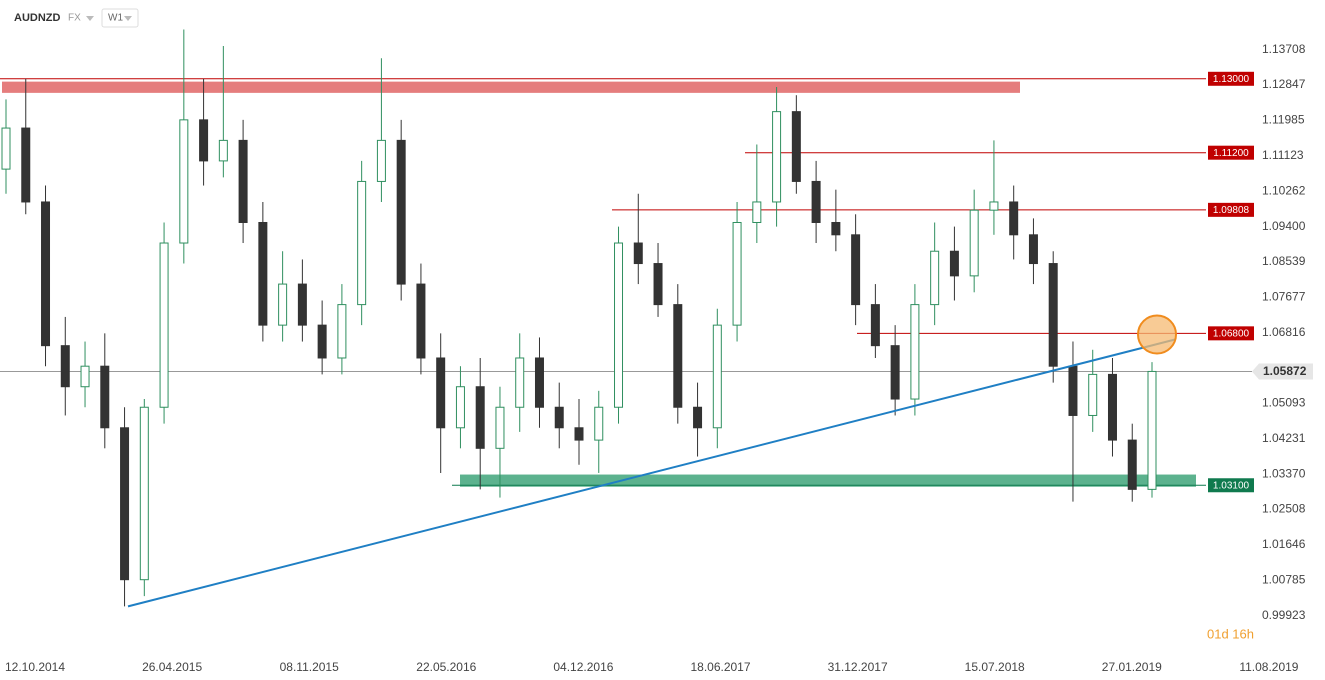  Describe the element at coordinates (37, 18) in the screenshot. I see `symbol: AUDNZD` at that location.